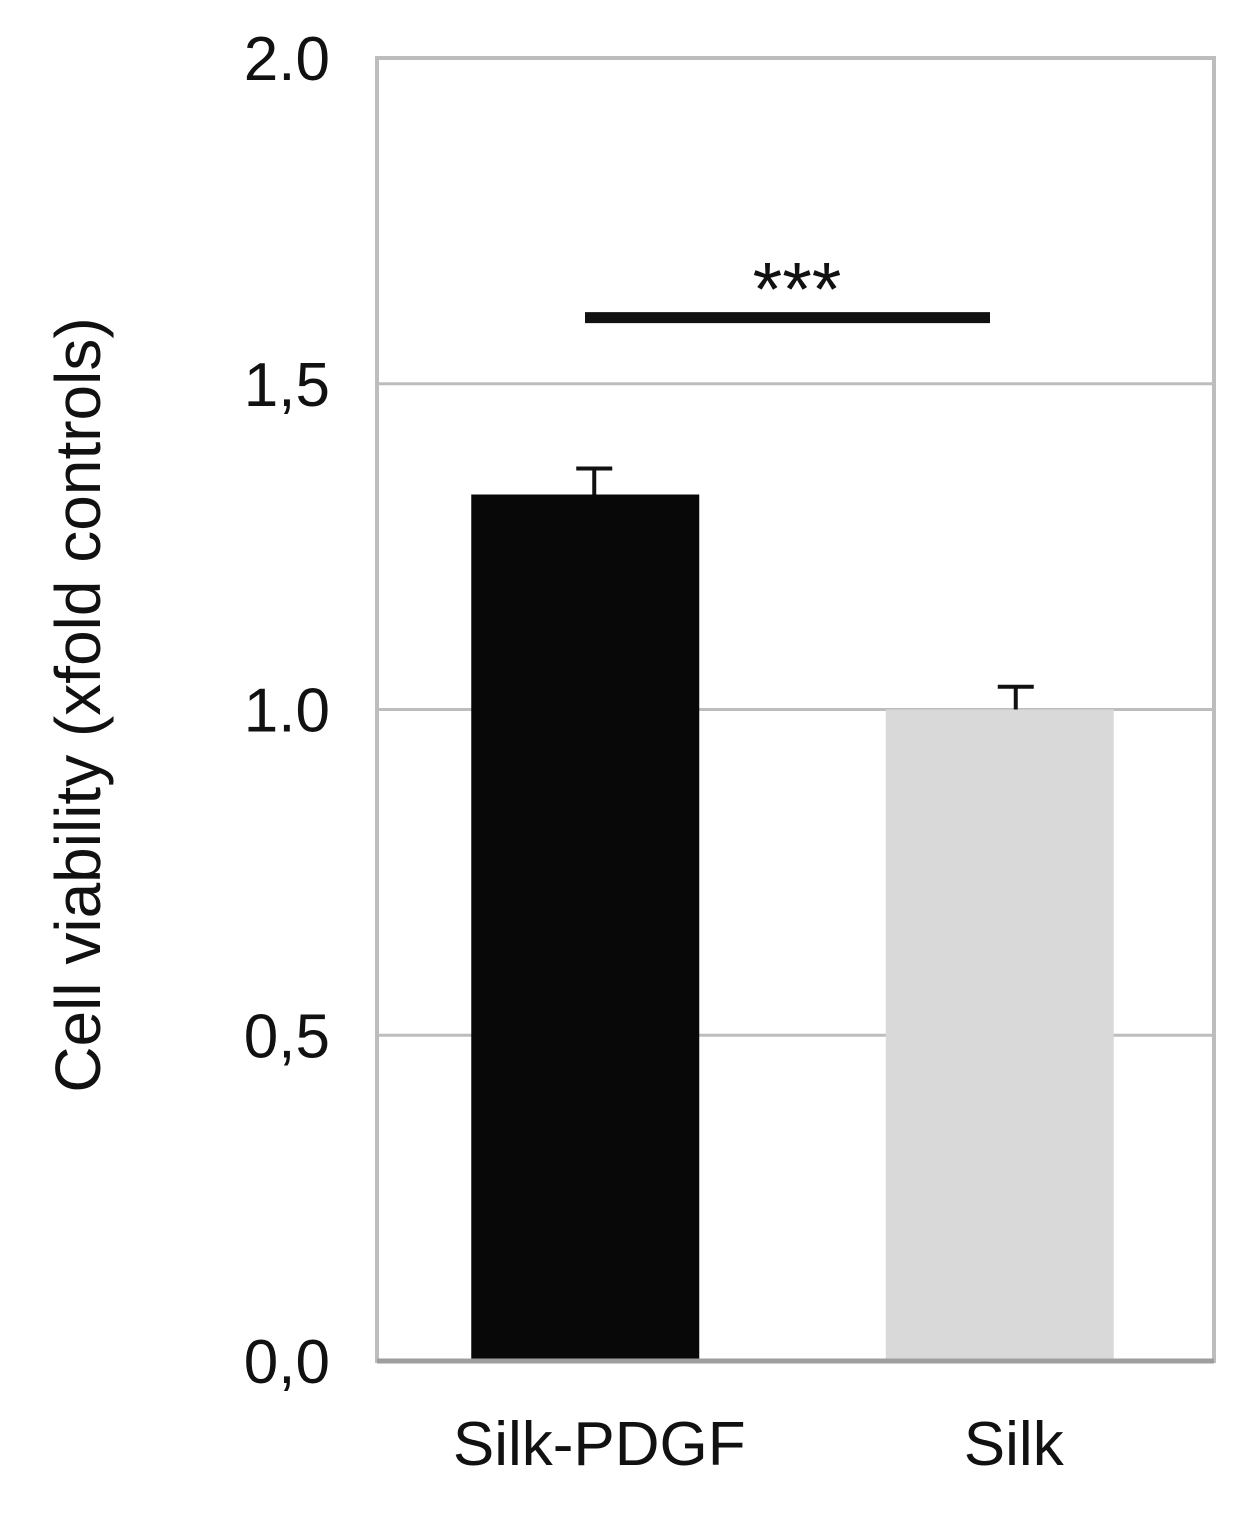  I want to click on y-tick-label: 1.0, so click(287, 711).